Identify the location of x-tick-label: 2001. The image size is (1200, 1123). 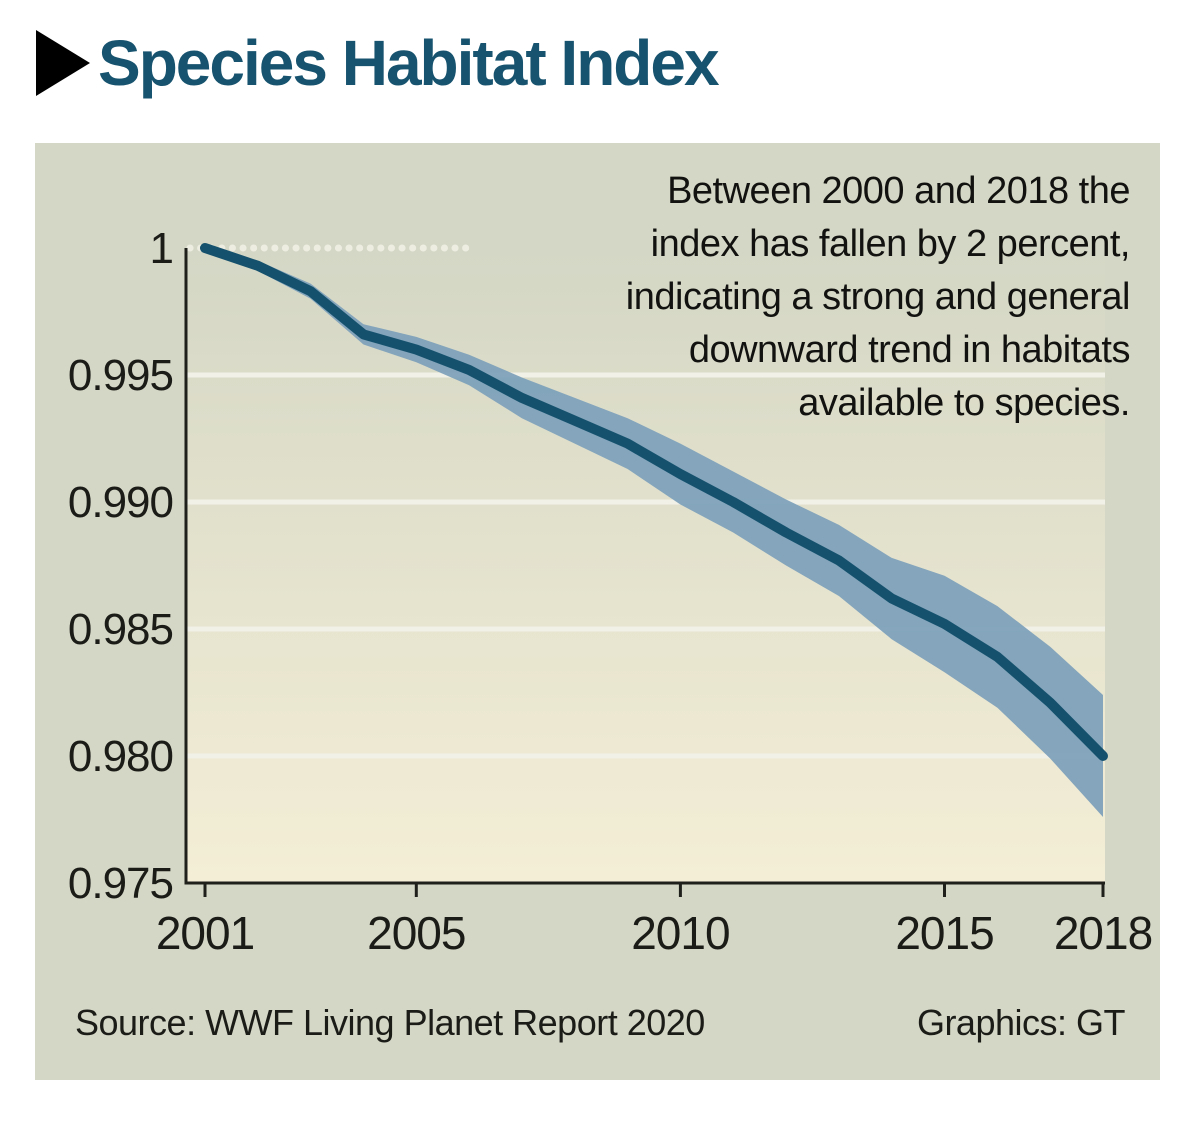
(205, 933).